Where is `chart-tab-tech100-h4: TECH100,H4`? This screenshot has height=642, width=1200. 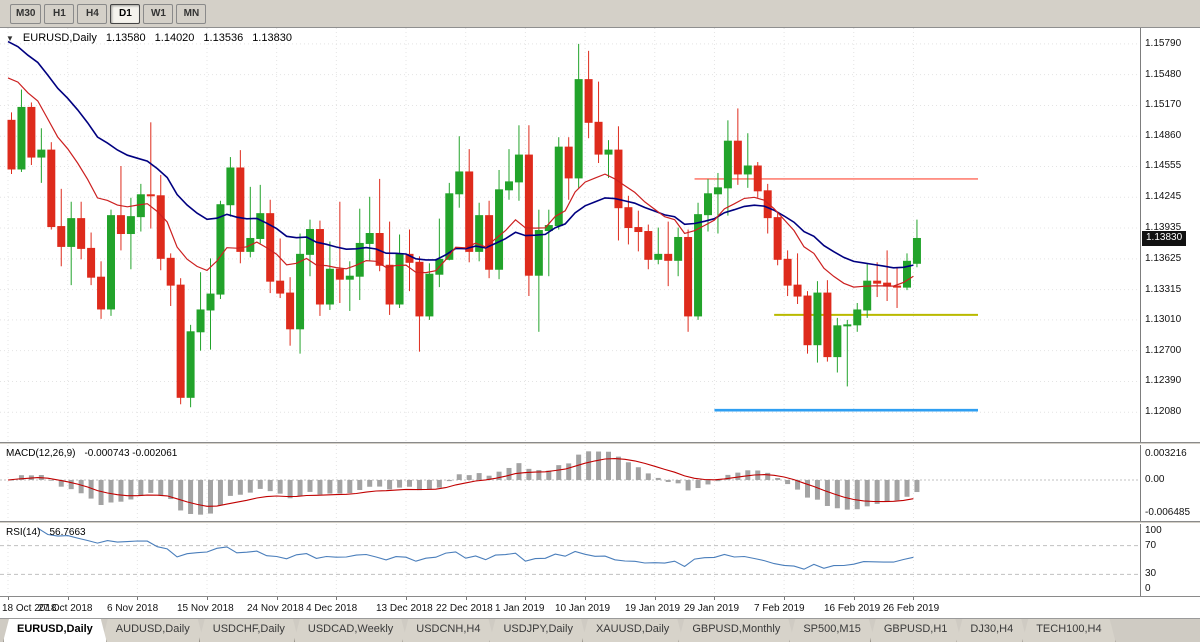
chart-tab-tech100-h4: TECH100,H4 is located at coordinates (1068, 630).